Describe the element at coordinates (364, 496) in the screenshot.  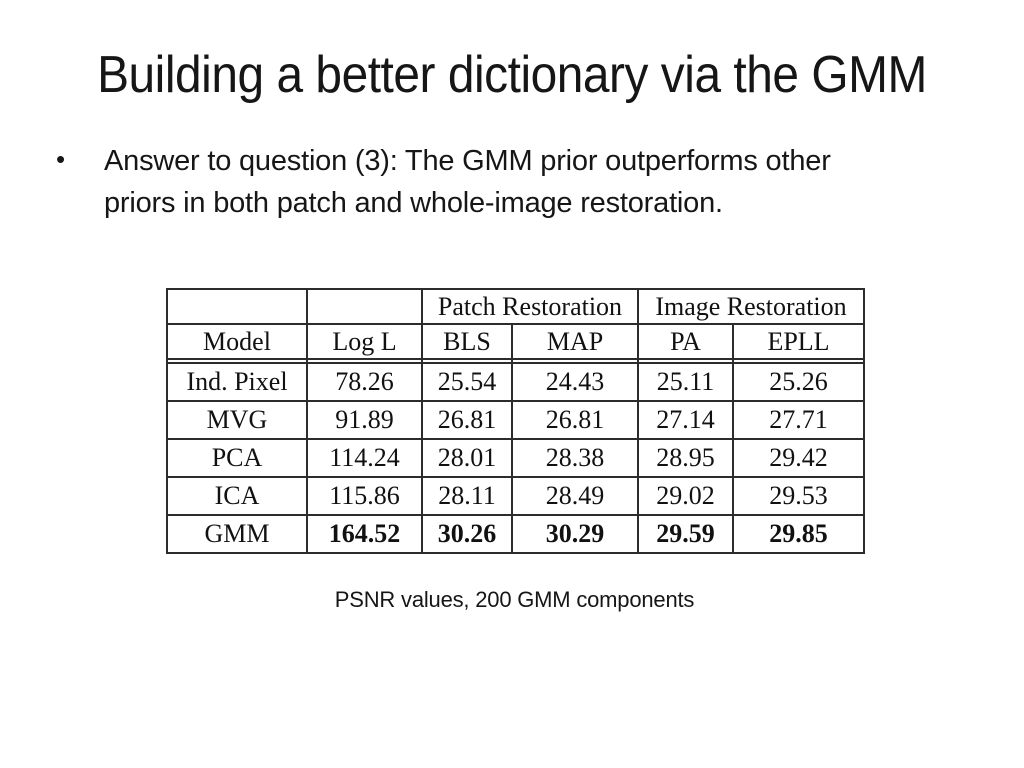
I see `cell-logl: 115.86` at that location.